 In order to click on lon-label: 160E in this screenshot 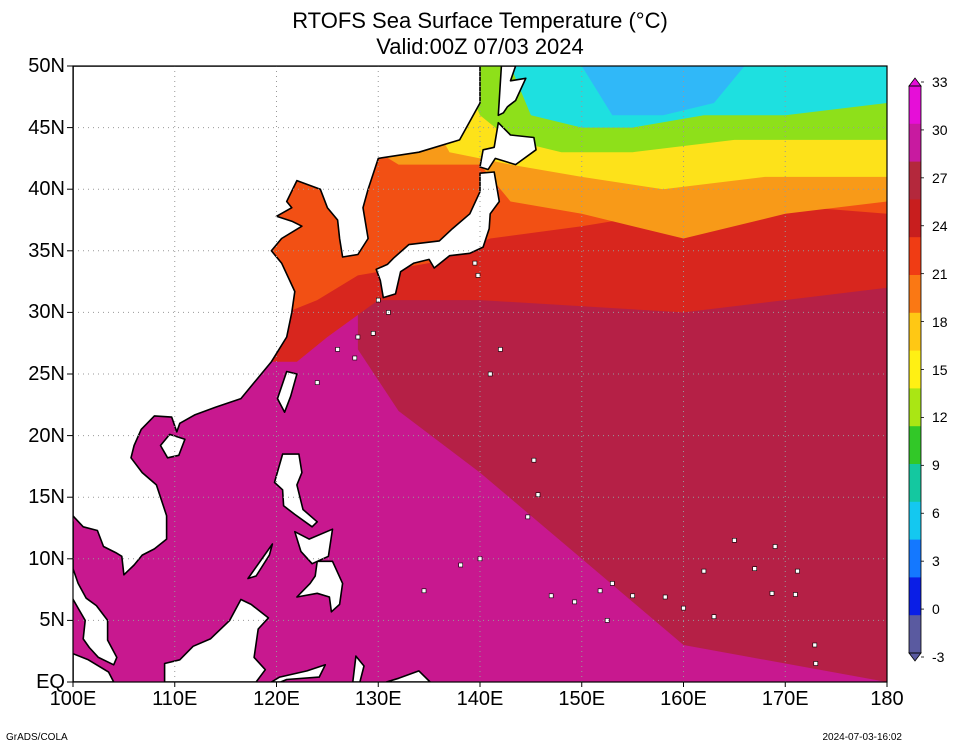, I will do `click(683, 699)`.